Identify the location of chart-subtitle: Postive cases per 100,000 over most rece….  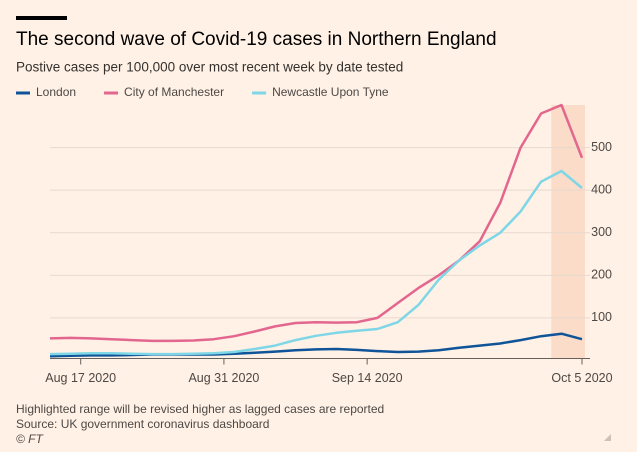
(209, 67).